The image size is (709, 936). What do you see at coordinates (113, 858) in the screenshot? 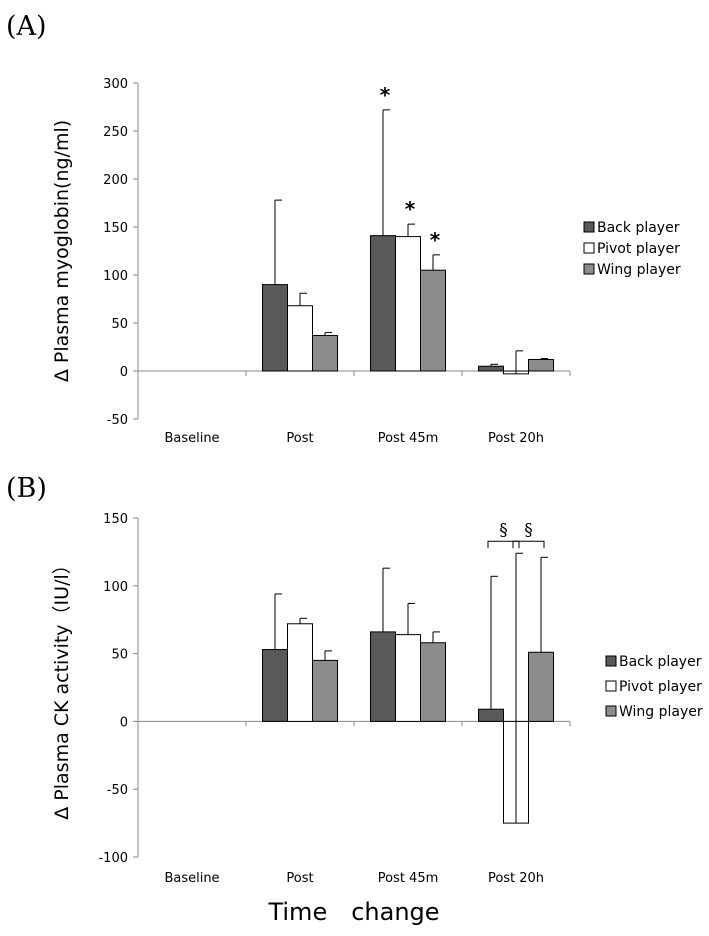
I see `y-tick-label: -100` at bounding box center [113, 858].